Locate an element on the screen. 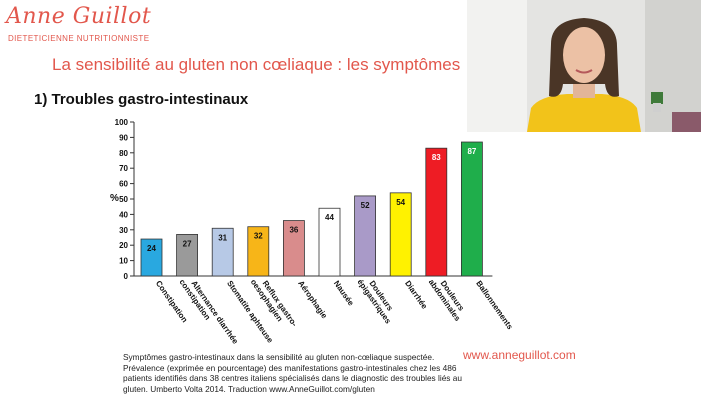 The image size is (701, 402). x-tick-label: Ballonnements is located at coordinates (494, 305).